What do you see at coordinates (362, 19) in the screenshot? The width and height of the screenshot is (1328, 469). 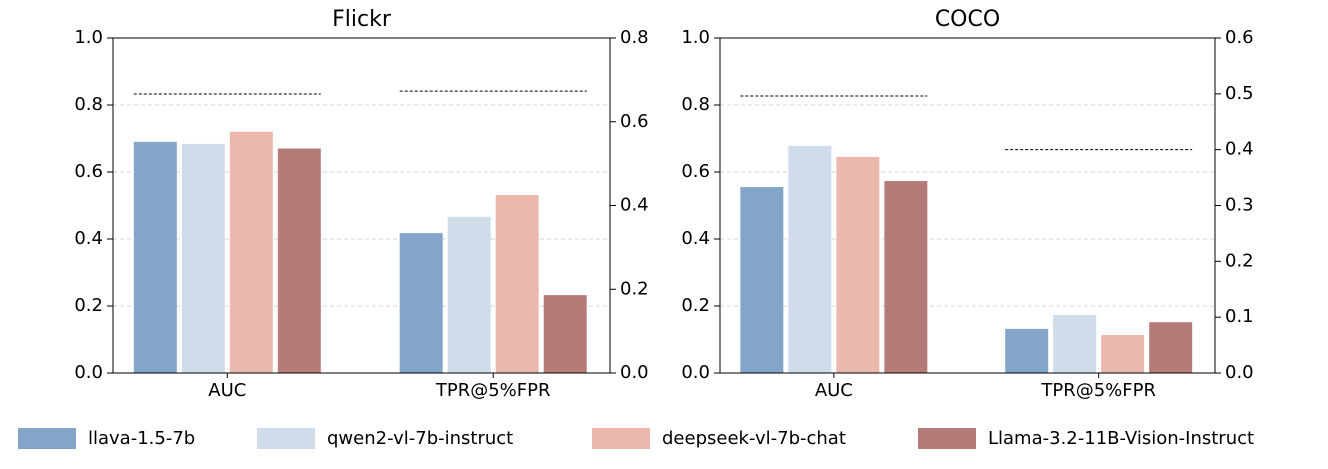 I see `chart-title: Flickr` at bounding box center [362, 19].